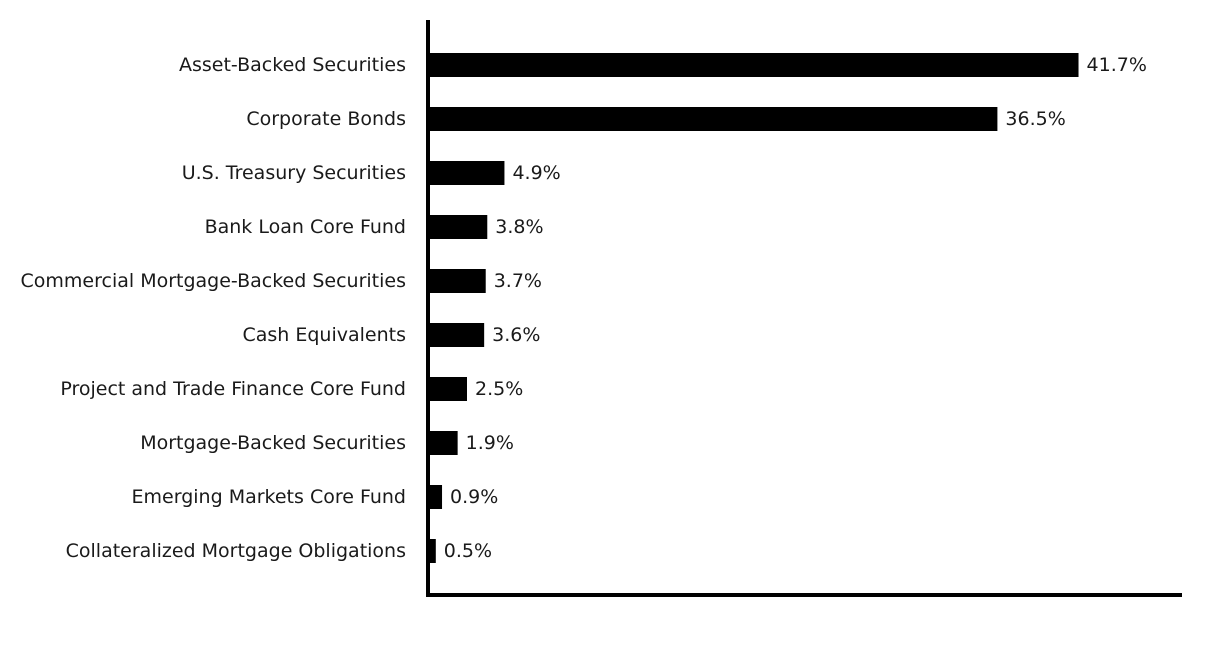 This screenshot has width=1212, height=660. What do you see at coordinates (519, 227) in the screenshot?
I see `value-label: 3.8%` at bounding box center [519, 227].